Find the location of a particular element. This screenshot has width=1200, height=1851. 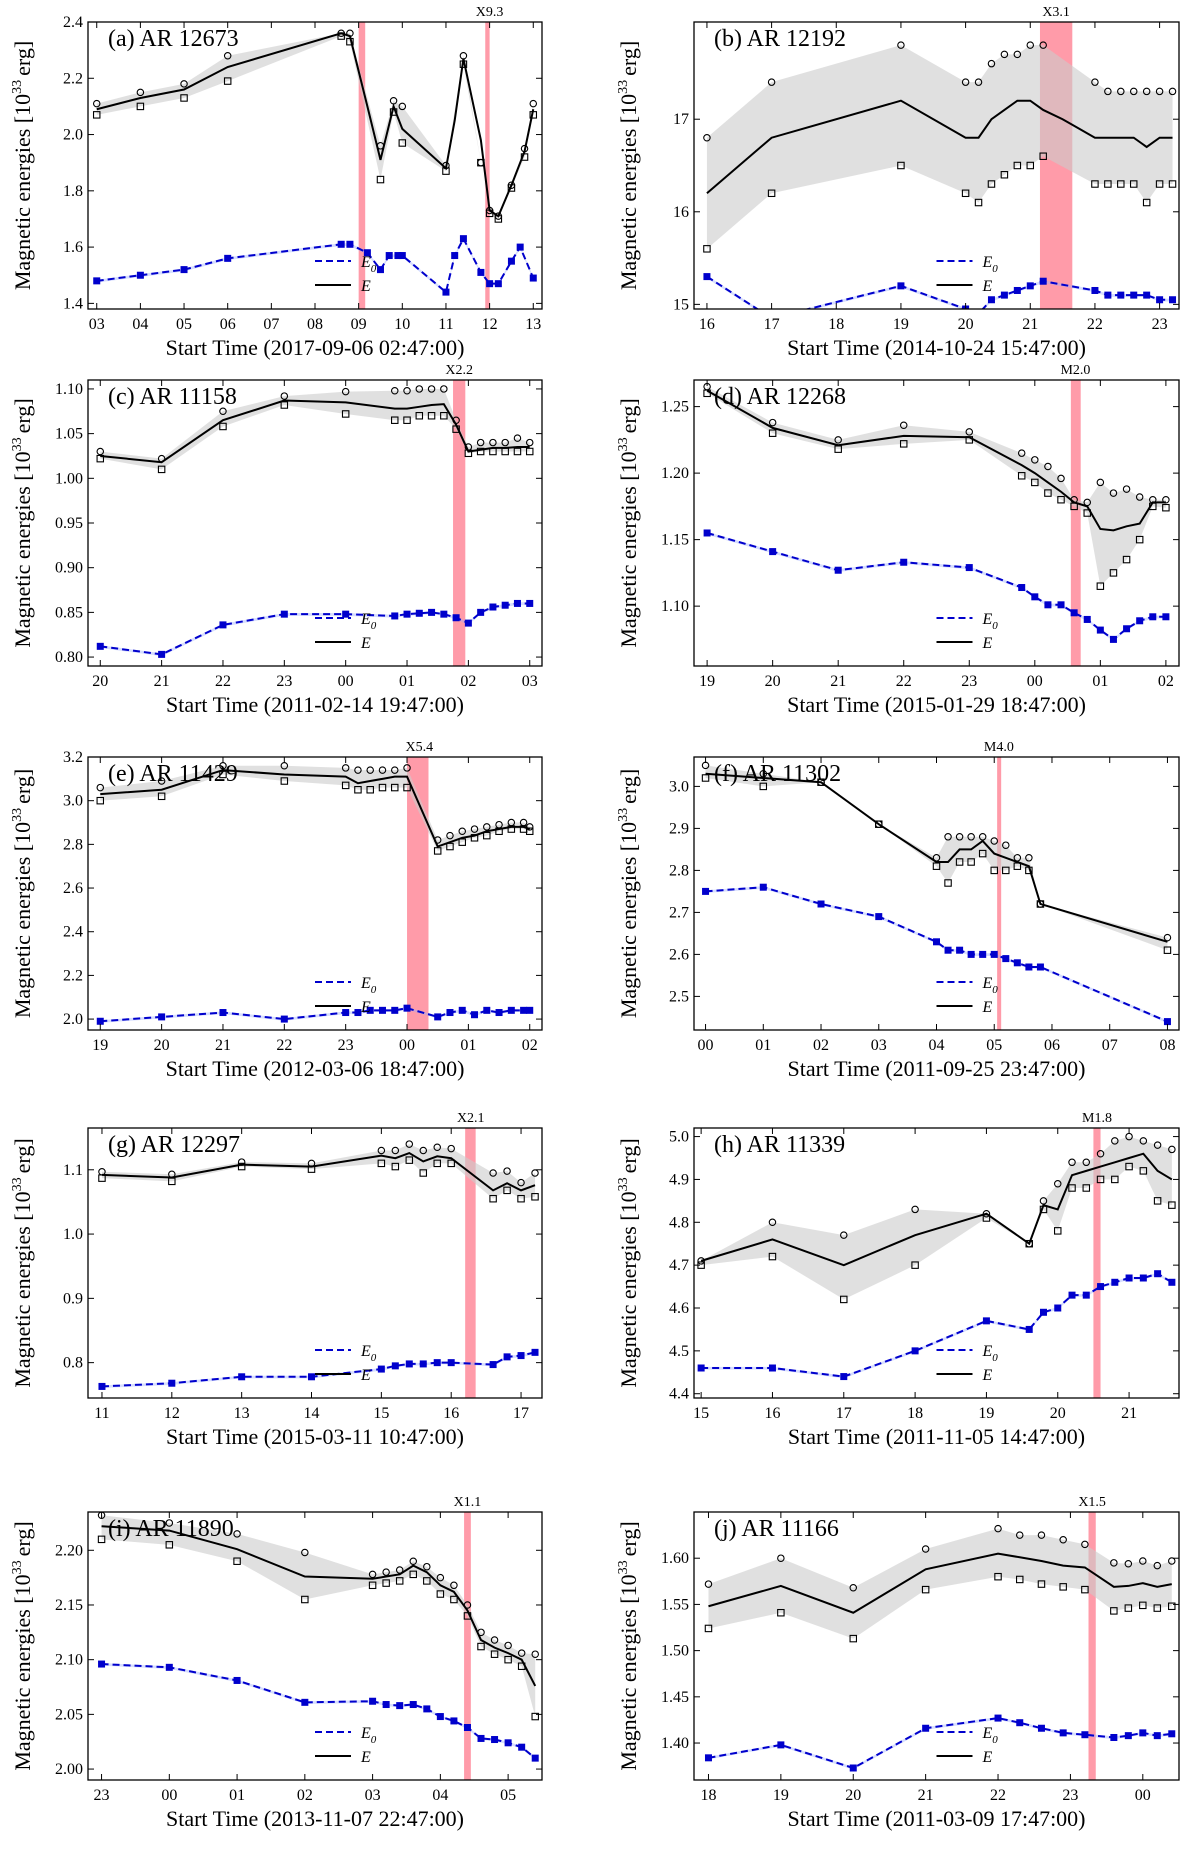

e-series-line is located at coordinates (936, 460).